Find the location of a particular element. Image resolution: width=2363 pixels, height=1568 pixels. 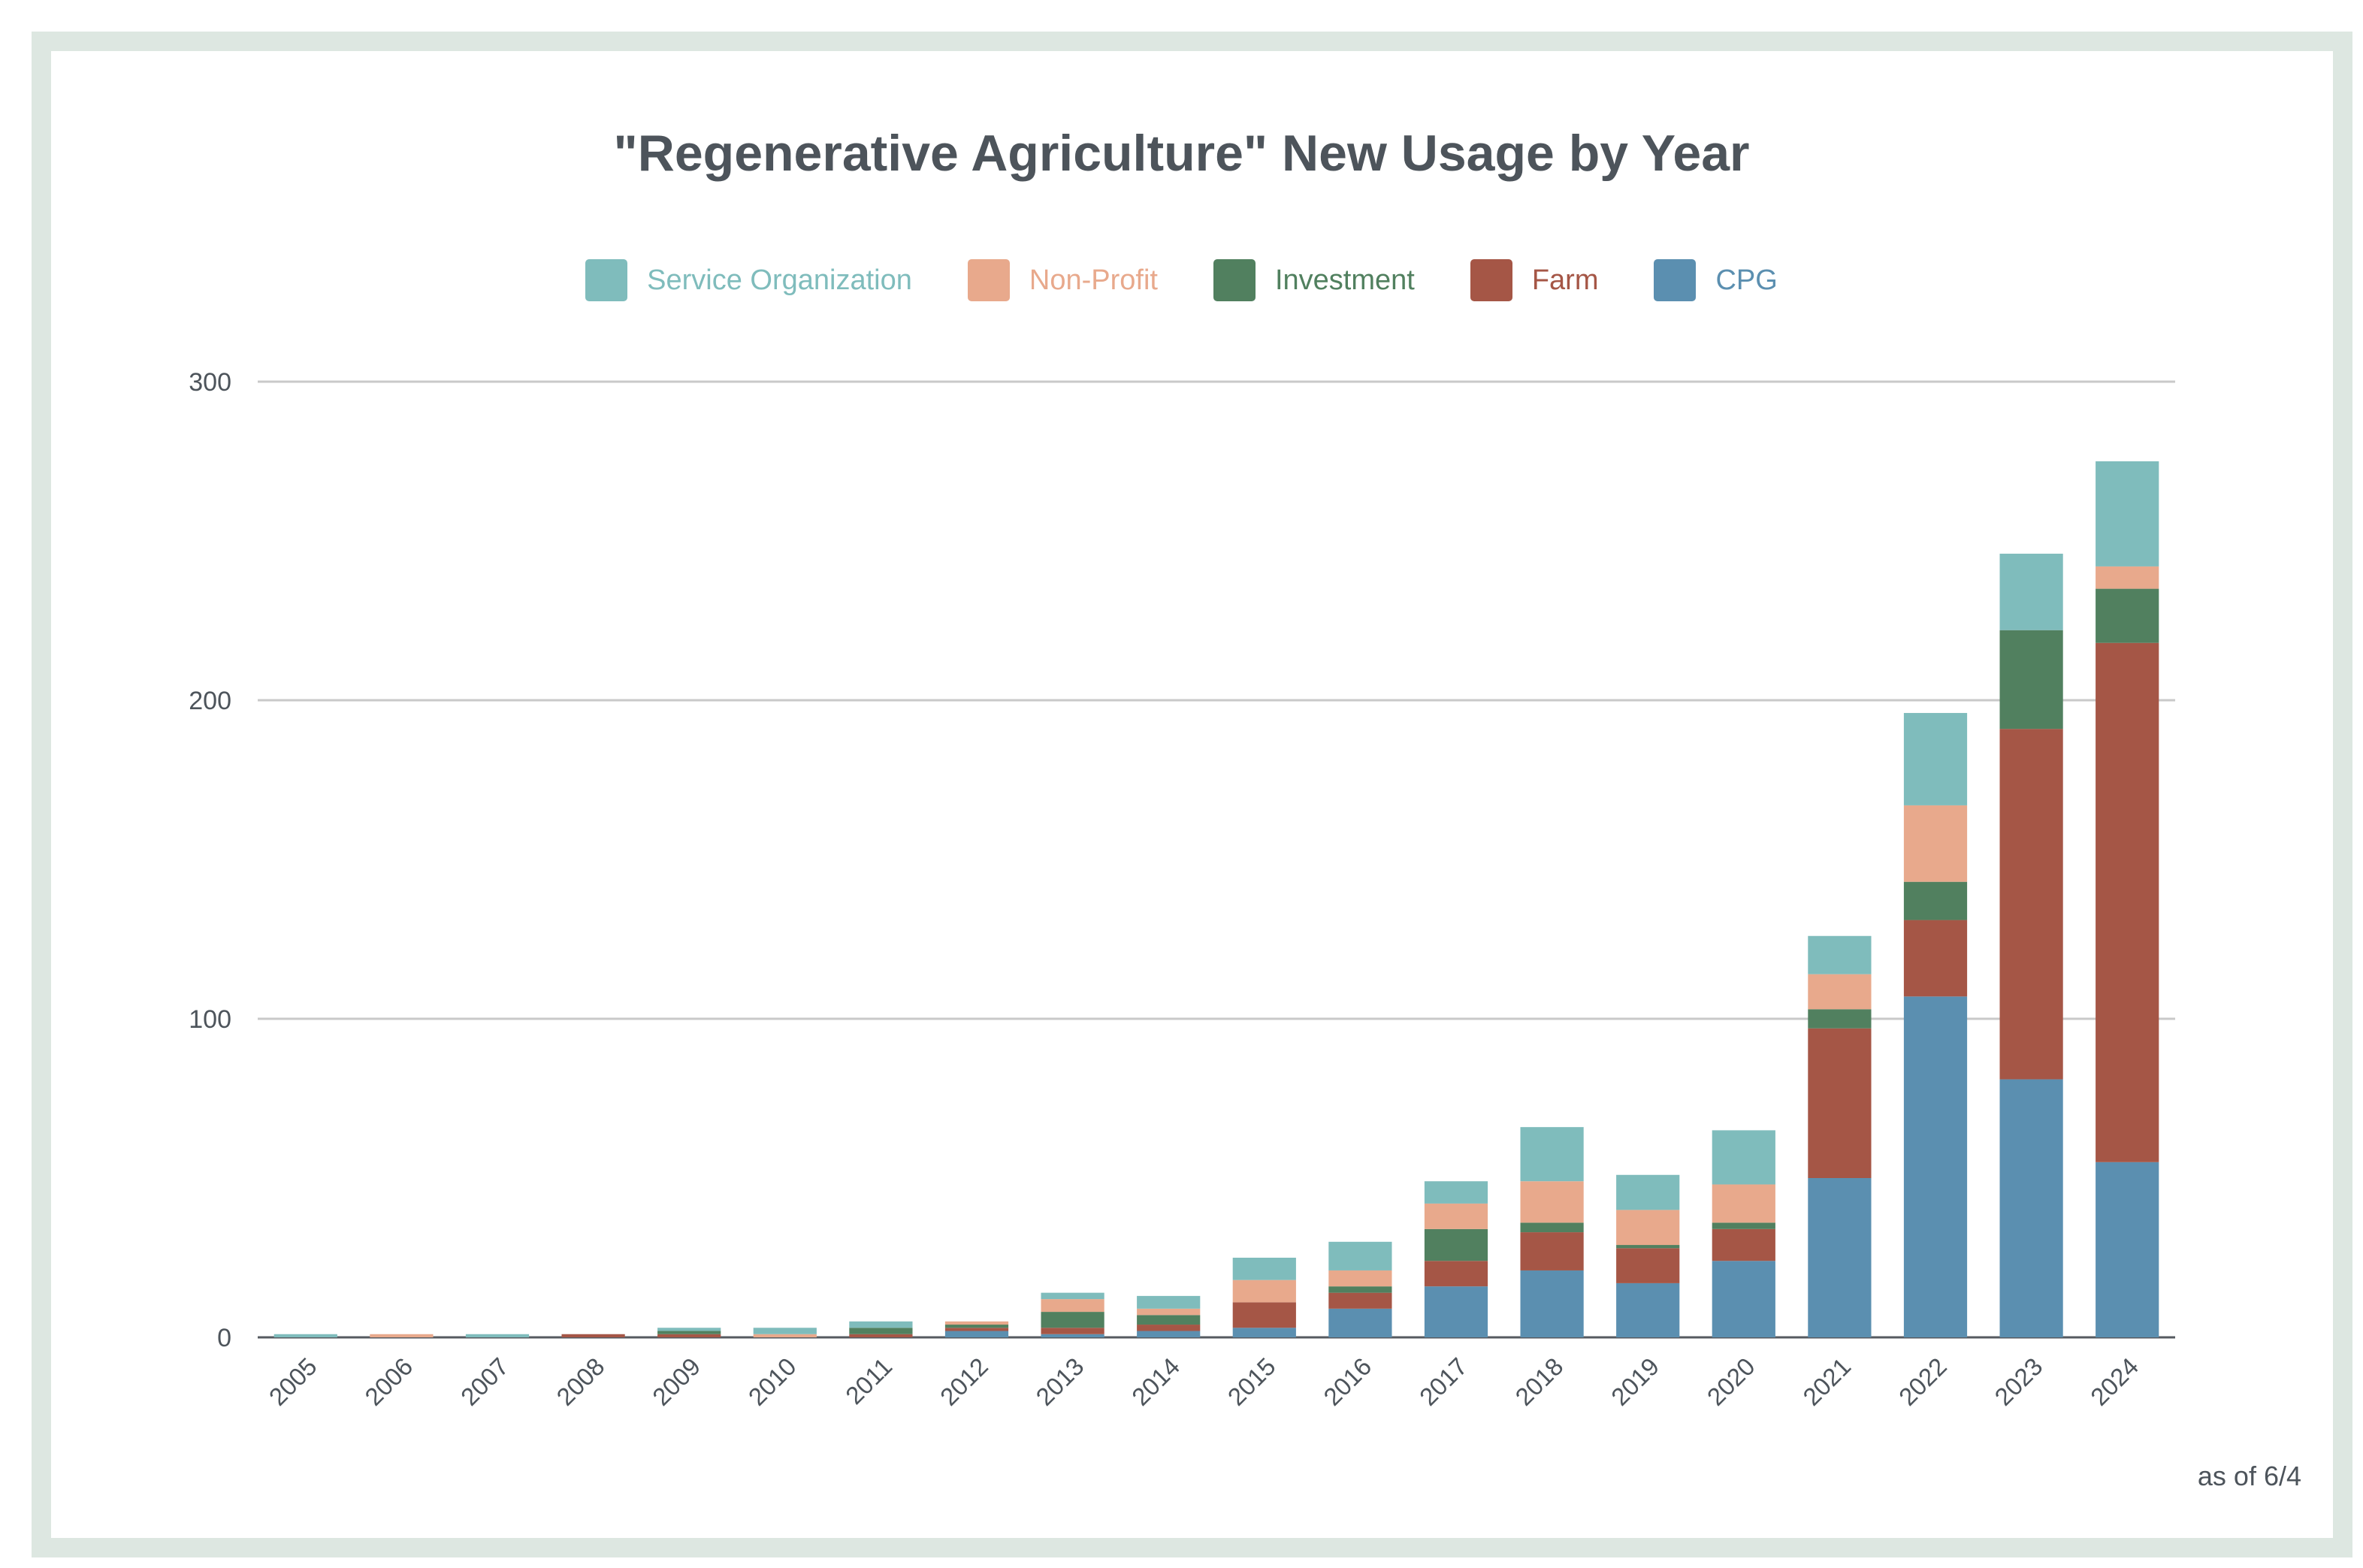

x-tick-label: 2023 is located at coordinates (2018, 1381).